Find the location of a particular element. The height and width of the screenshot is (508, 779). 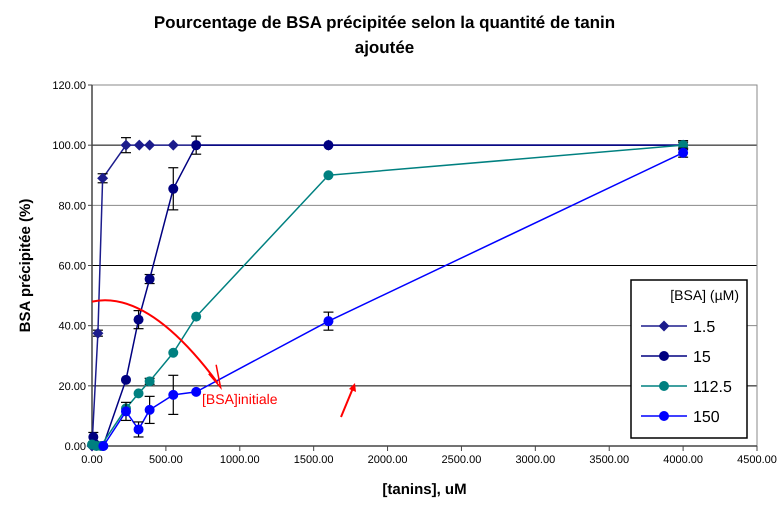

legend-label: 1.5 is located at coordinates (704, 327).